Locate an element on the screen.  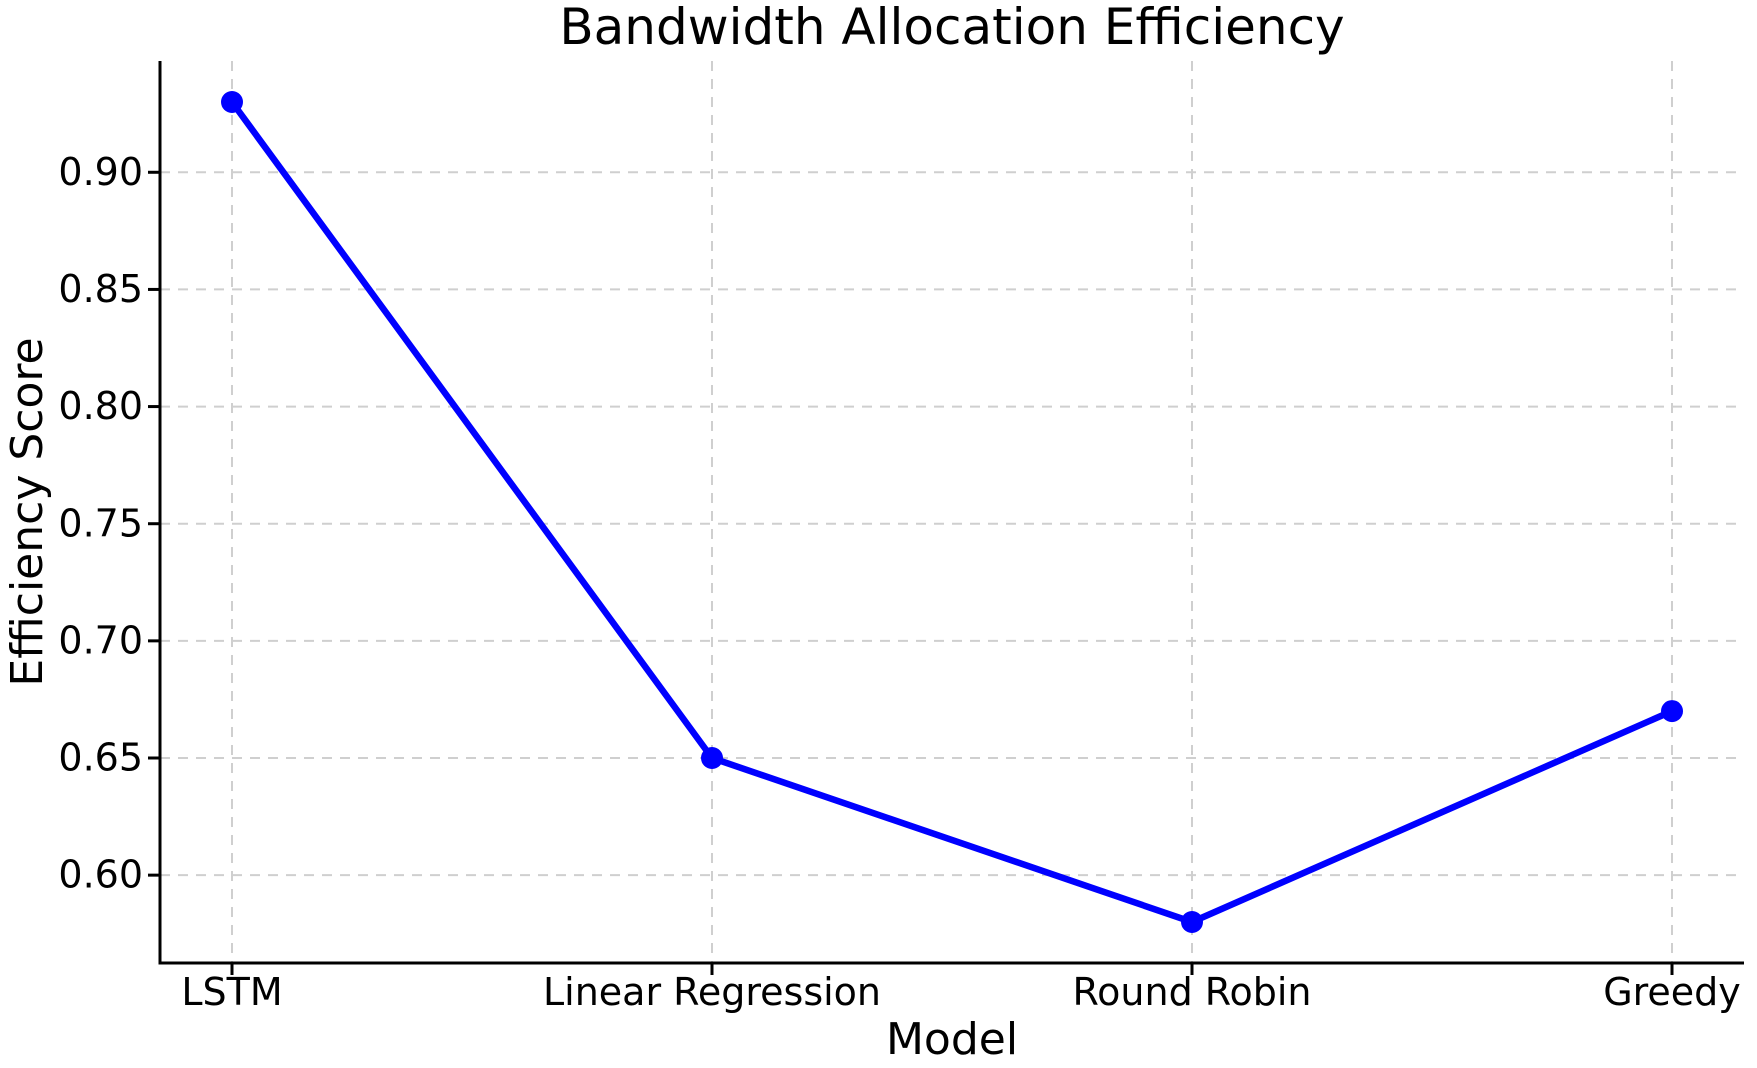
chart-title: Bandwidth Allocation Efficiency is located at coordinates (951, 28).